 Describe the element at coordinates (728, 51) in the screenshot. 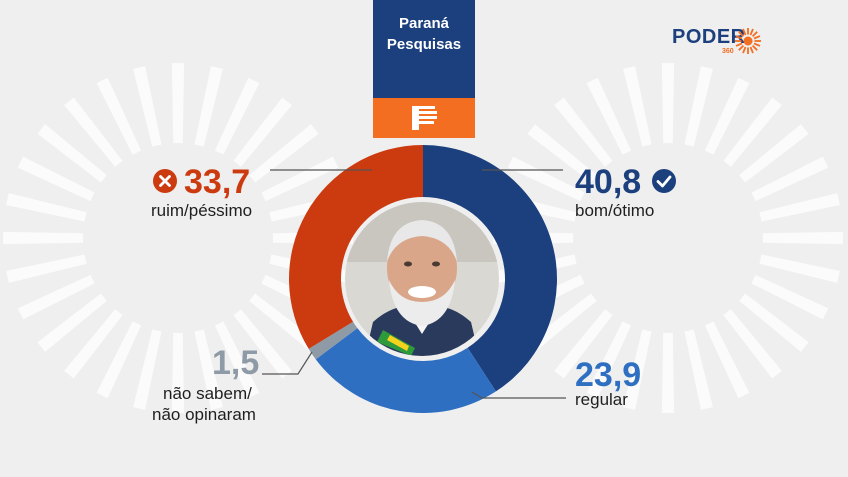

I see `brand-number: 360` at that location.